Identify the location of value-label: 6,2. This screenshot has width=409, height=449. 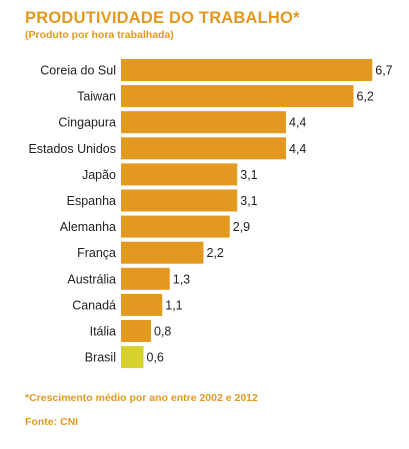
(365, 97).